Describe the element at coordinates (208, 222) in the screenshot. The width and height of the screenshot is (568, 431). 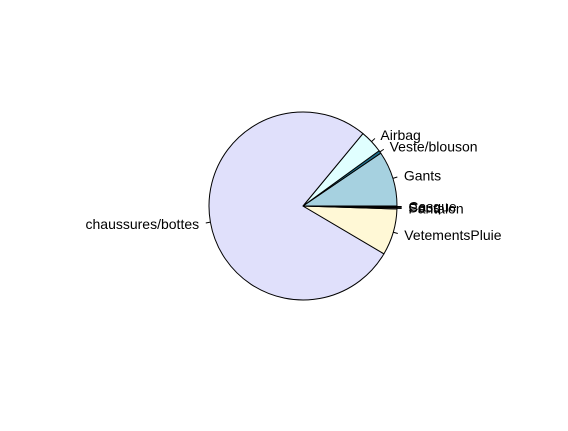
I see `pie-tick-chaussures-bottes` at that location.